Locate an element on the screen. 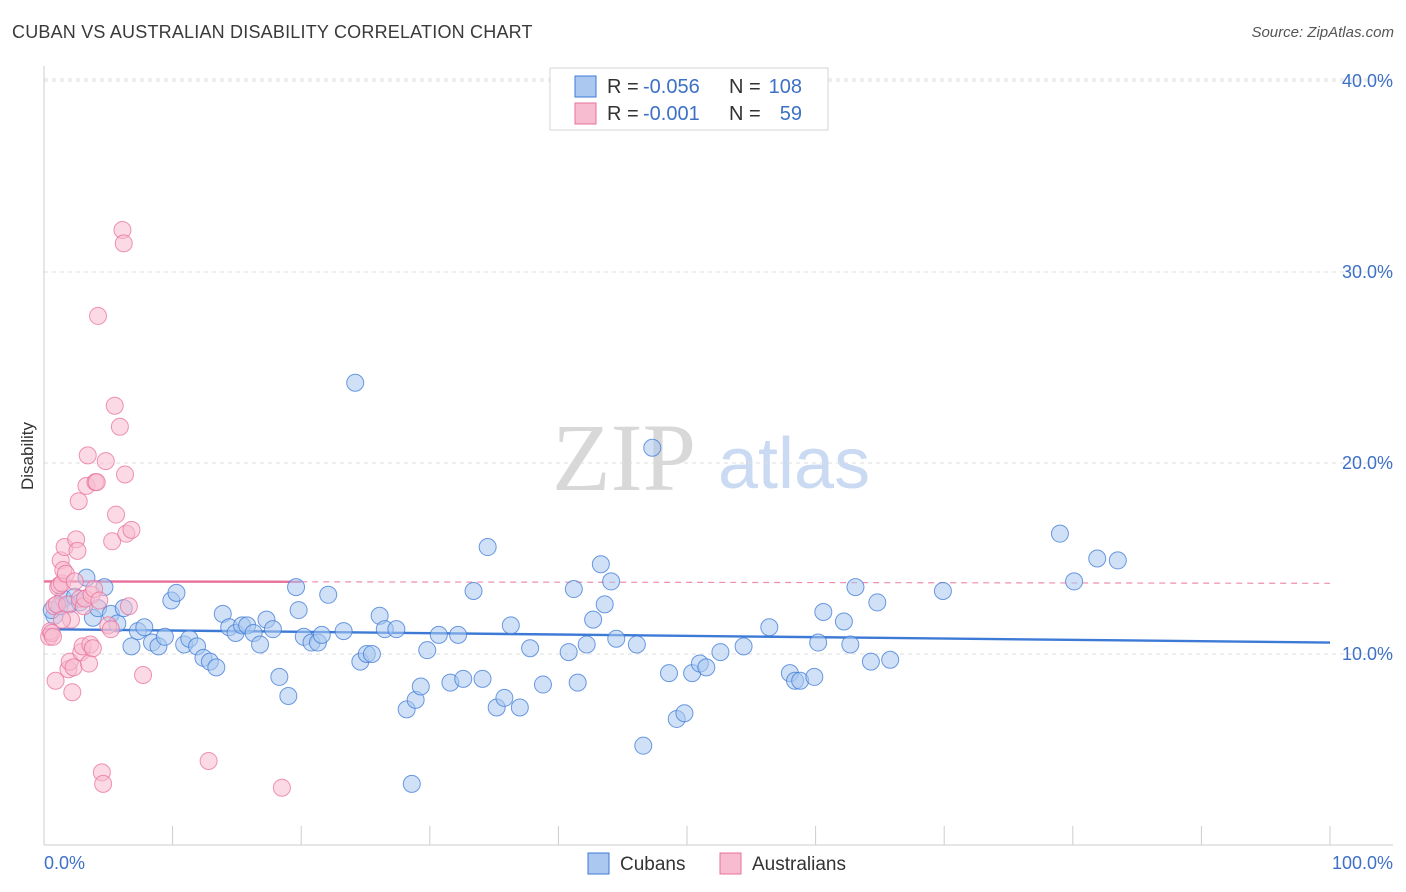  legend-n-value-2: 59 is located at coordinates (791, 114).